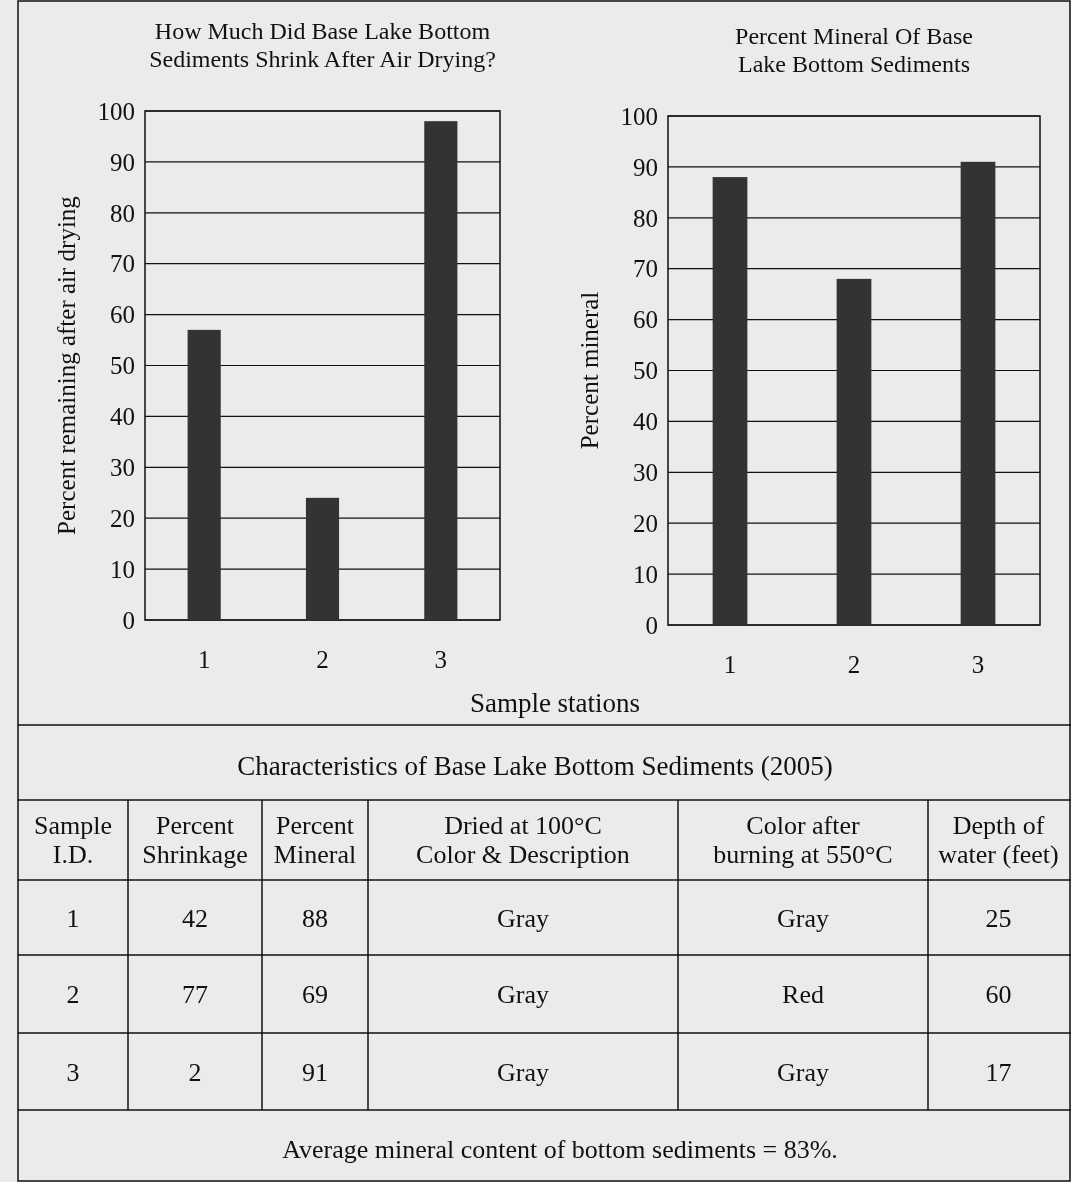 The width and height of the screenshot is (1071, 1182). I want to click on chart-title: How Much Did Base Lake Bottom Sediments Shrink After Air Drying?, so click(322, 45).